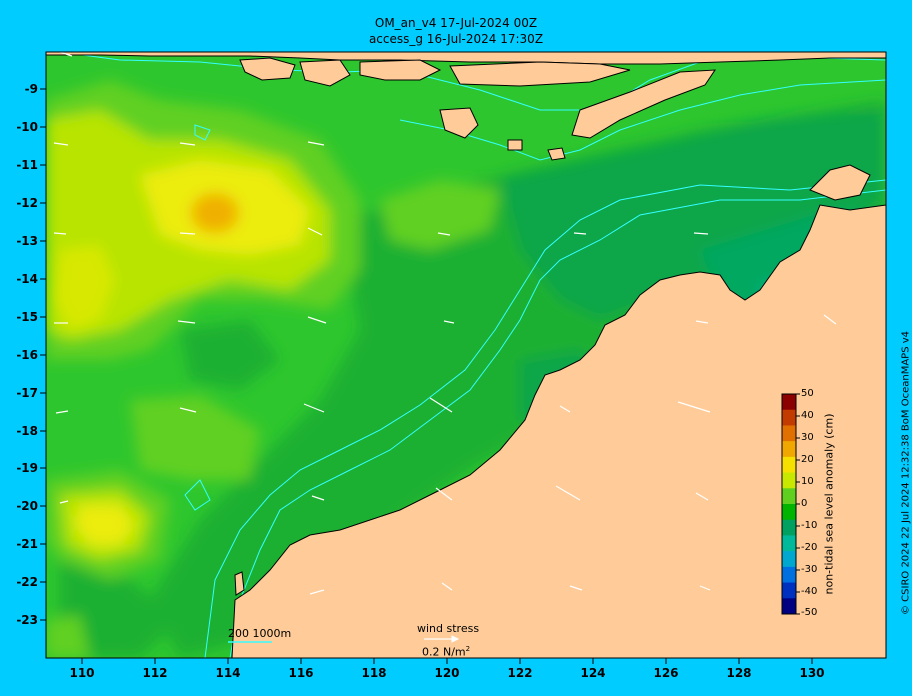  I want to click on colorbar-tick-label: -50, so click(809, 612).